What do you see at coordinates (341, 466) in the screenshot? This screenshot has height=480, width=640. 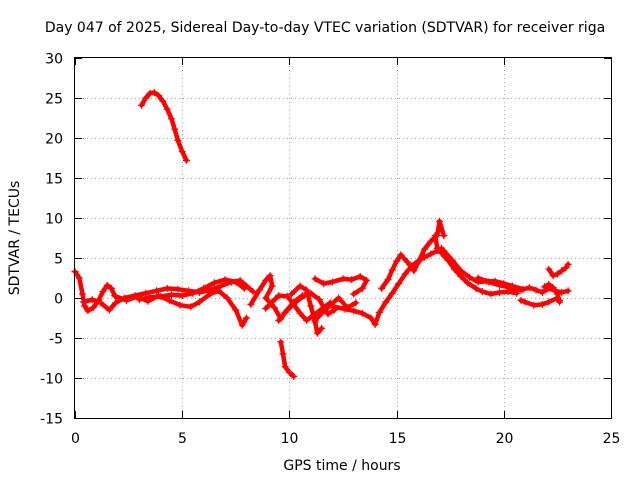 I see `x-axis-label: GPS time / hours` at bounding box center [341, 466].